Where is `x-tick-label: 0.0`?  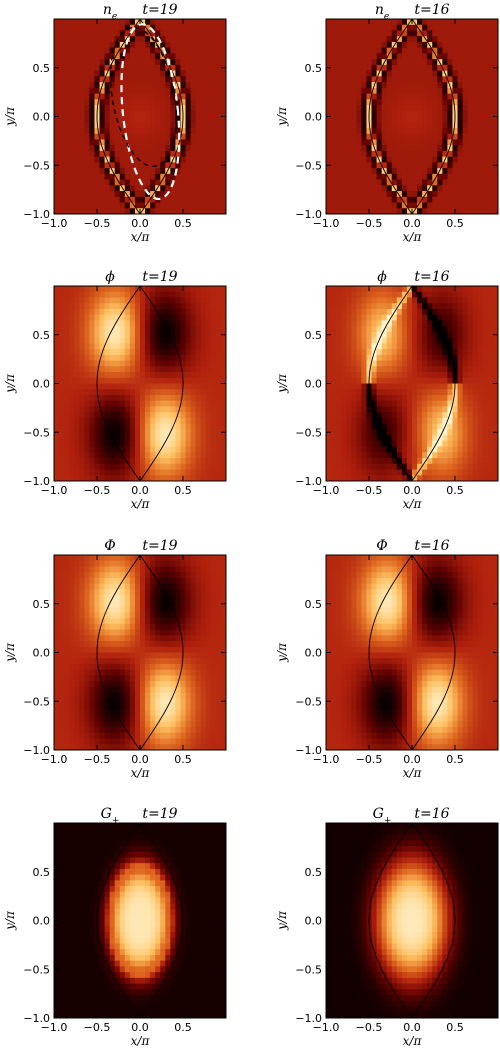 x-tick-label: 0.0 is located at coordinates (140, 223).